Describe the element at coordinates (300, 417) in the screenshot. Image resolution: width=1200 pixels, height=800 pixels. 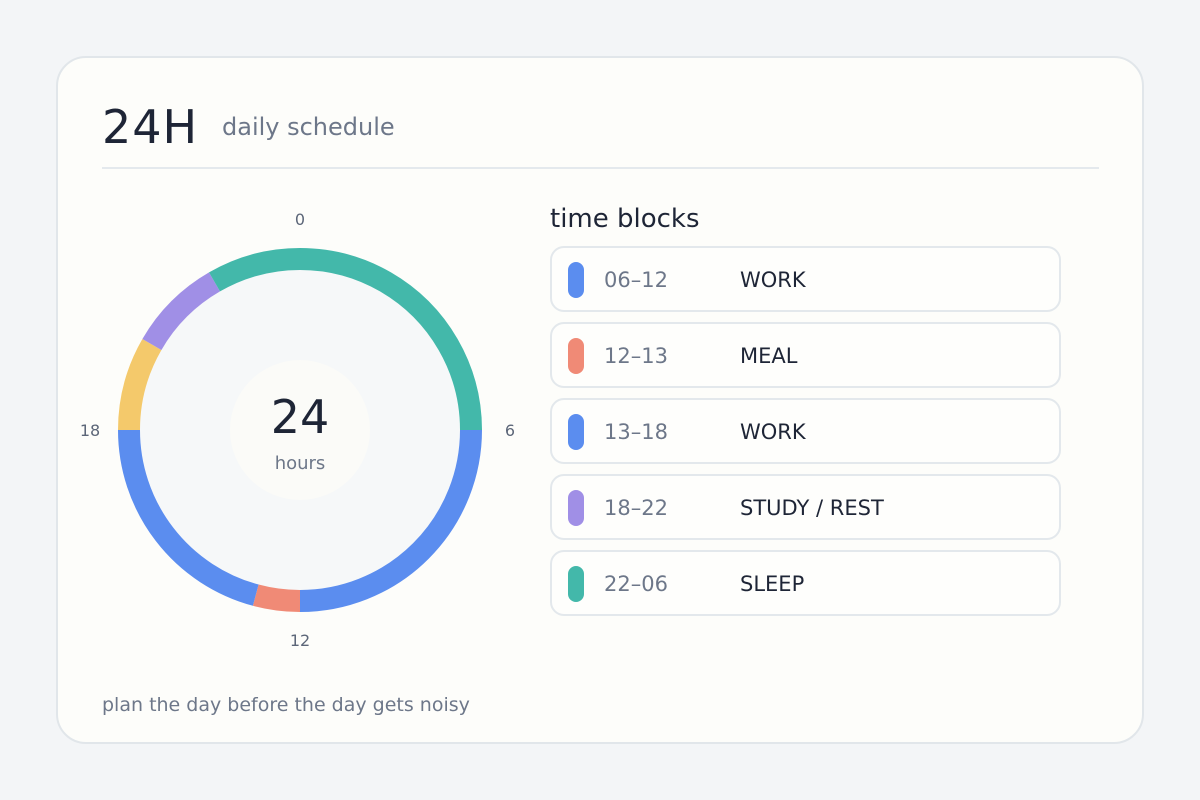
I see `total-hours-value: 24` at that location.